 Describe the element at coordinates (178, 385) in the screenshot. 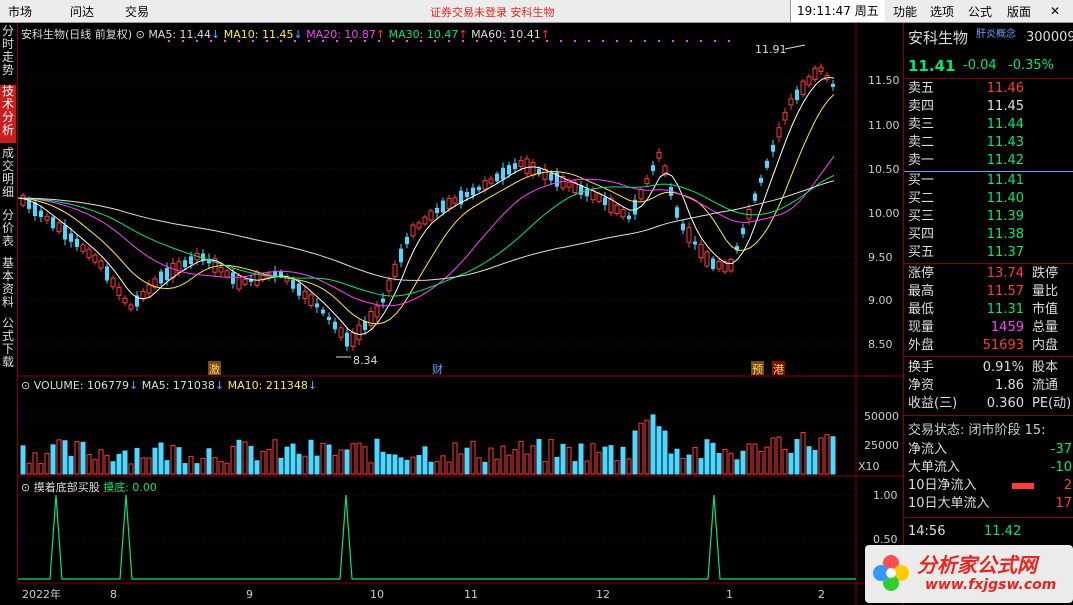

I see `vol-ma5-label: MA5: 171038` at that location.